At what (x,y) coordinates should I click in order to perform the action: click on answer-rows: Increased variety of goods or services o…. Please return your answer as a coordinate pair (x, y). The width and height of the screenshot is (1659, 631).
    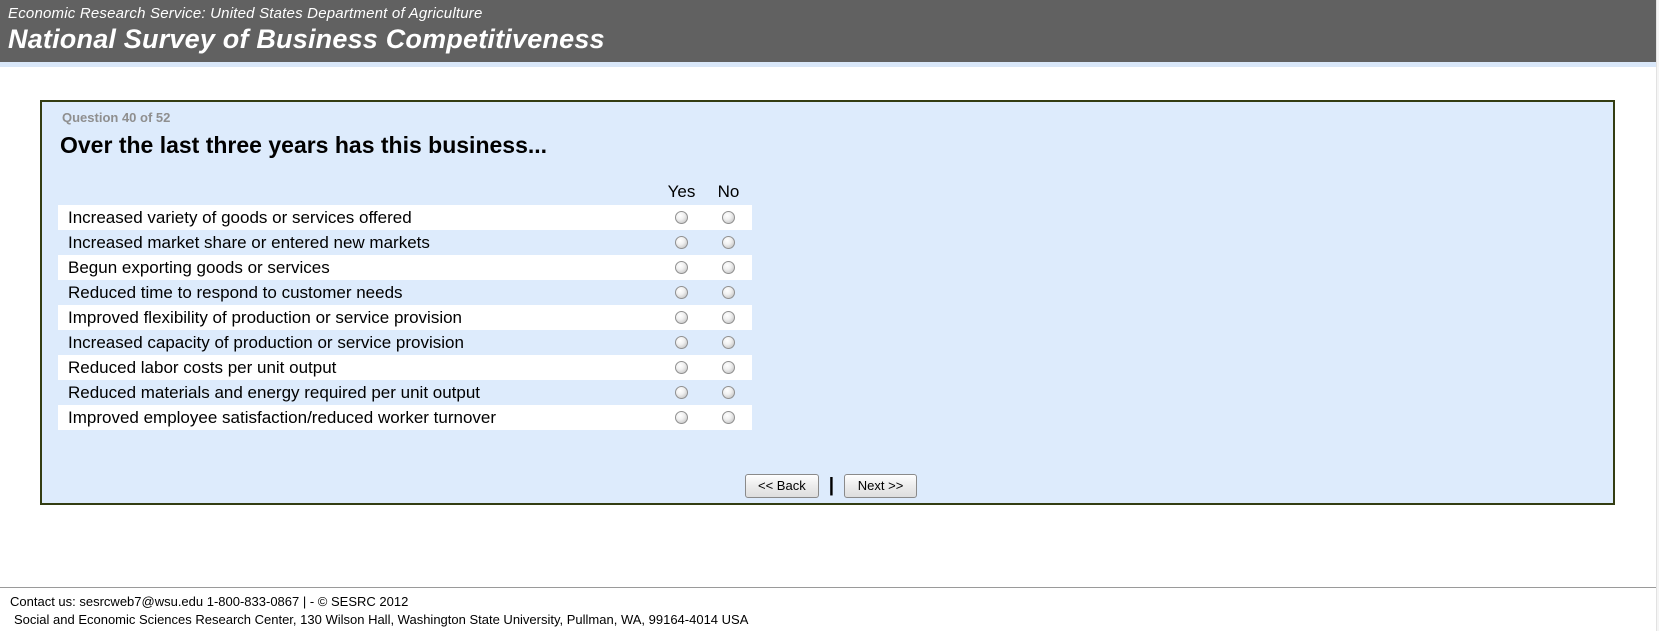
    Looking at the image, I should click on (405, 317).